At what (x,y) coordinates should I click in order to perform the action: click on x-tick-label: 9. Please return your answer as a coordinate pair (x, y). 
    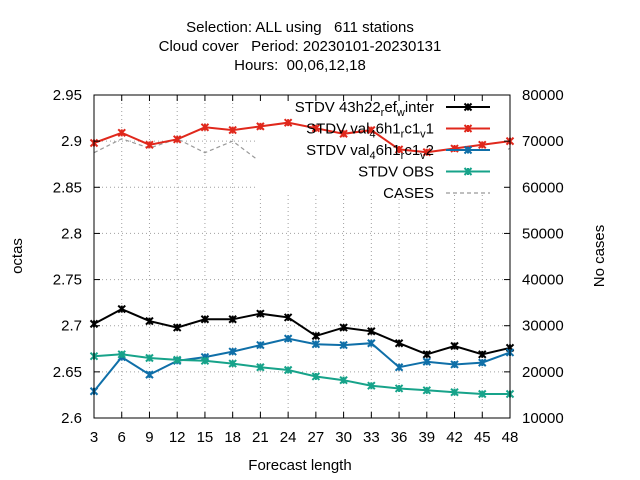
    Looking at the image, I should click on (149, 437).